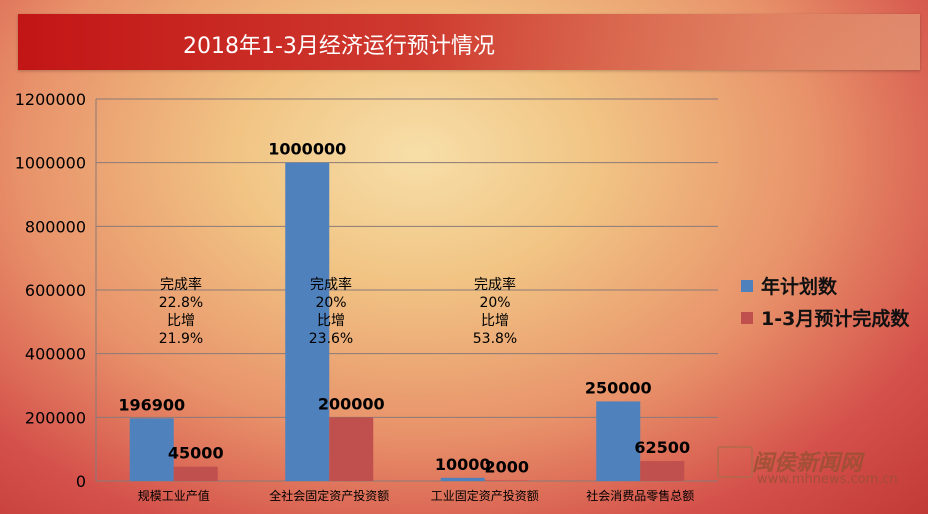  Describe the element at coordinates (55, 417) in the screenshot. I see `y-tick-label: 200000` at that location.